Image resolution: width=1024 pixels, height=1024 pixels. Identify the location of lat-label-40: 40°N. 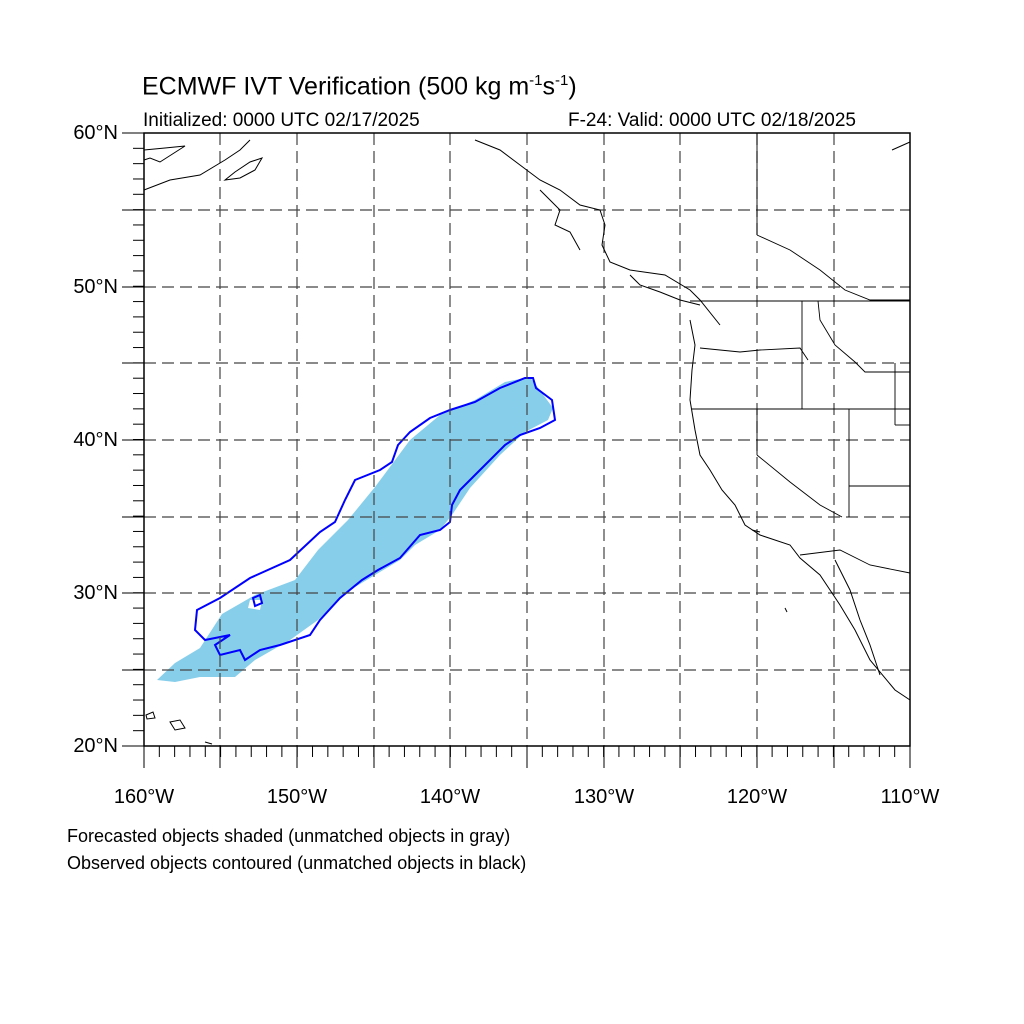
(95, 440).